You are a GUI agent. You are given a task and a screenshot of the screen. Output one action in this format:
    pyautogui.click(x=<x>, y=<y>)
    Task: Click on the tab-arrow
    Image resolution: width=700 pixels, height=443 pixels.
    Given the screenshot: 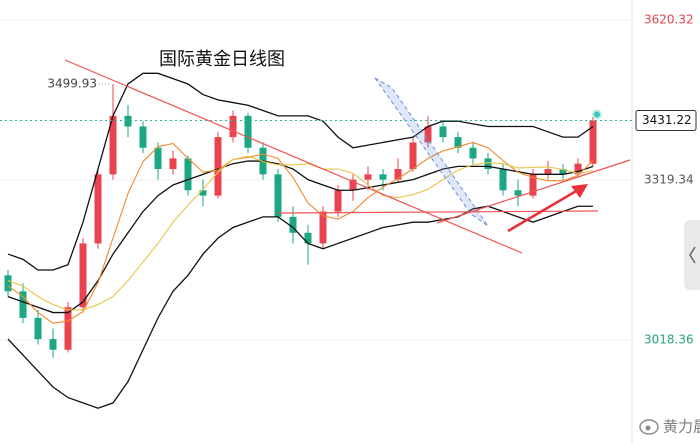 What is the action you would take?
    pyautogui.click(x=692, y=255)
    